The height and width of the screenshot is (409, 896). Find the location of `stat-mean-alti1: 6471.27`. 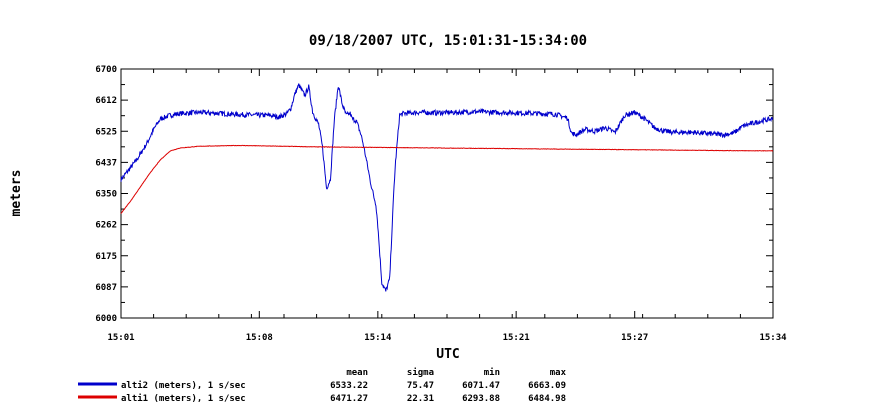

stat-mean-alti1: 6471.27 is located at coordinates (349, 399).